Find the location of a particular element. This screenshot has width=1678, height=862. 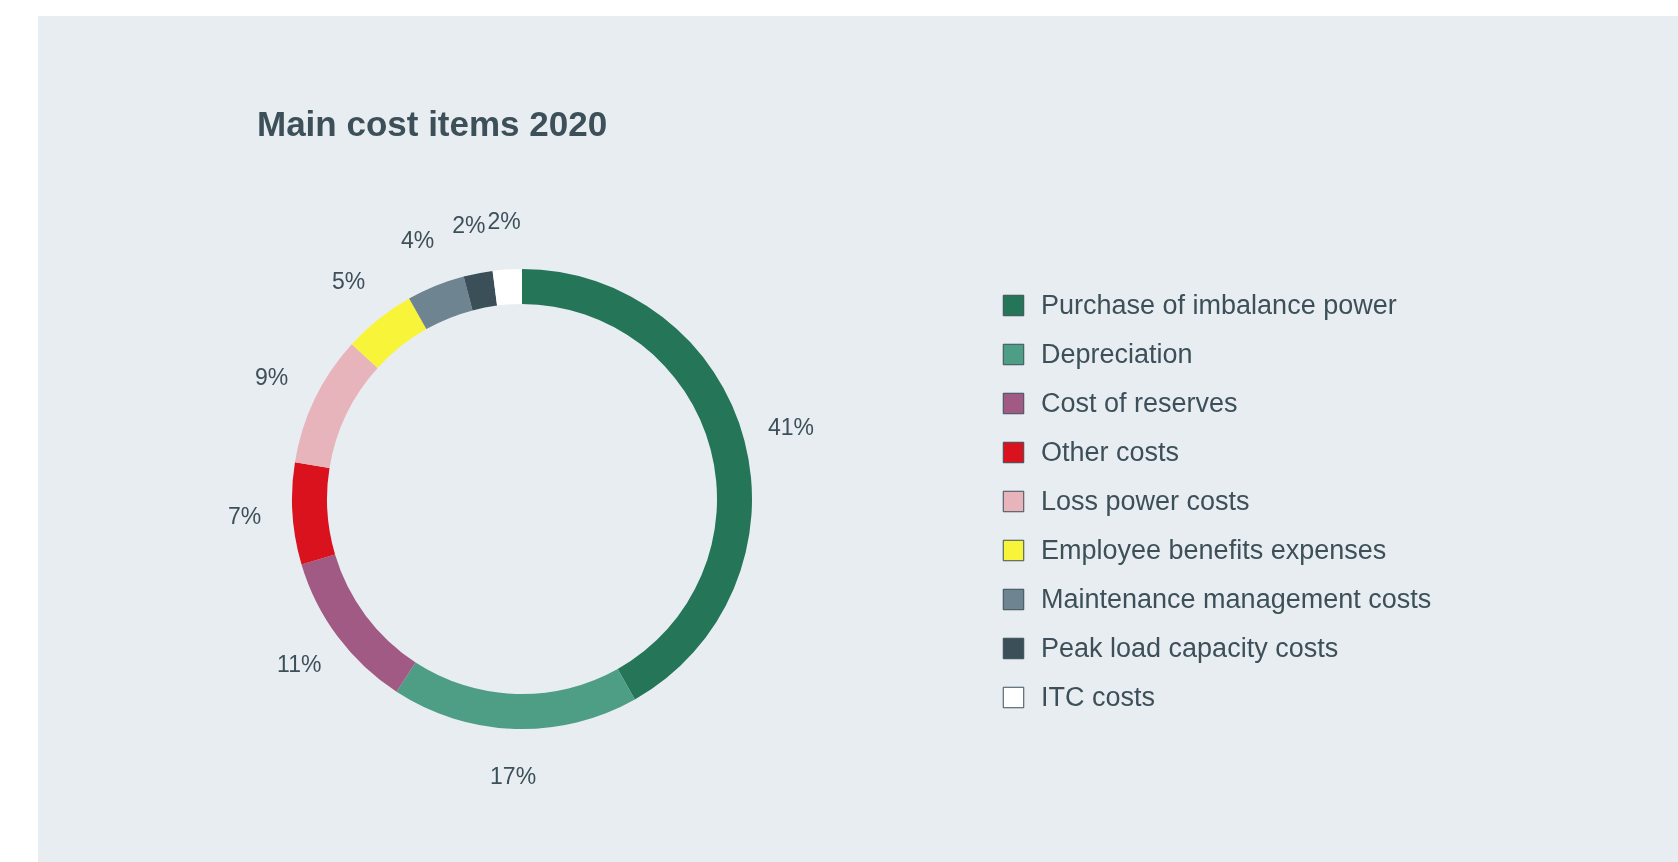

legend-label: Maintenance management costs is located at coordinates (1236, 598).